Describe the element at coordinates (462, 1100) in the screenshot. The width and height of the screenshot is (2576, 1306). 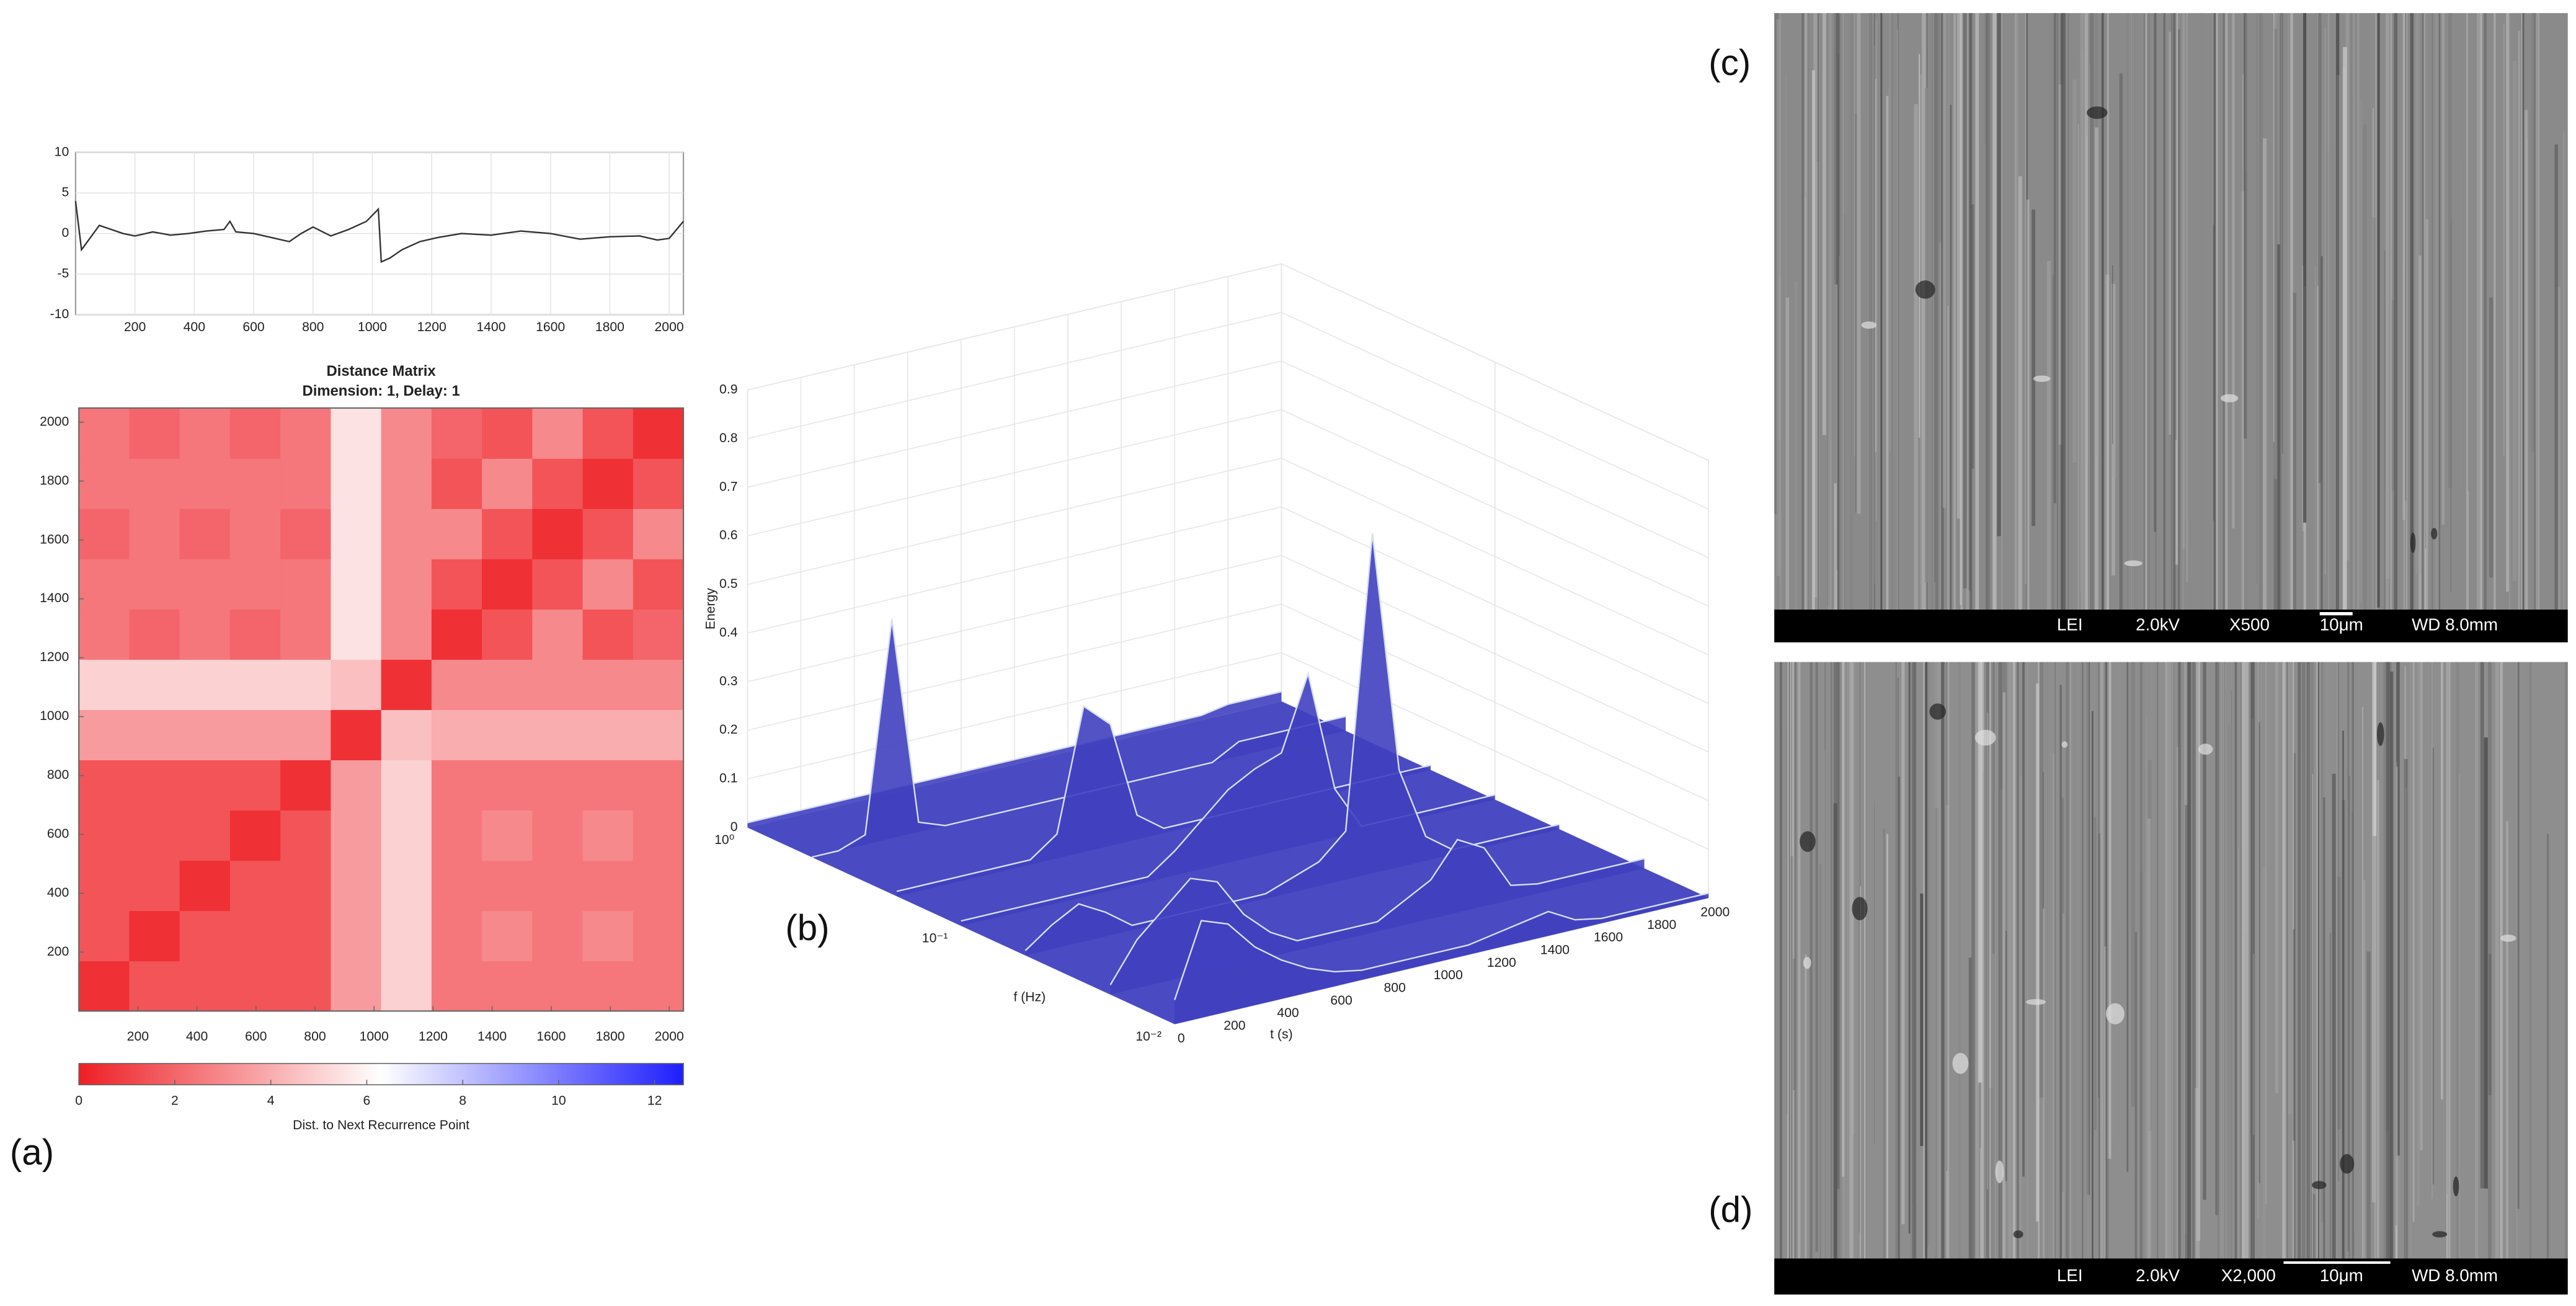
I see `colorbar-tick-label: 8` at that location.